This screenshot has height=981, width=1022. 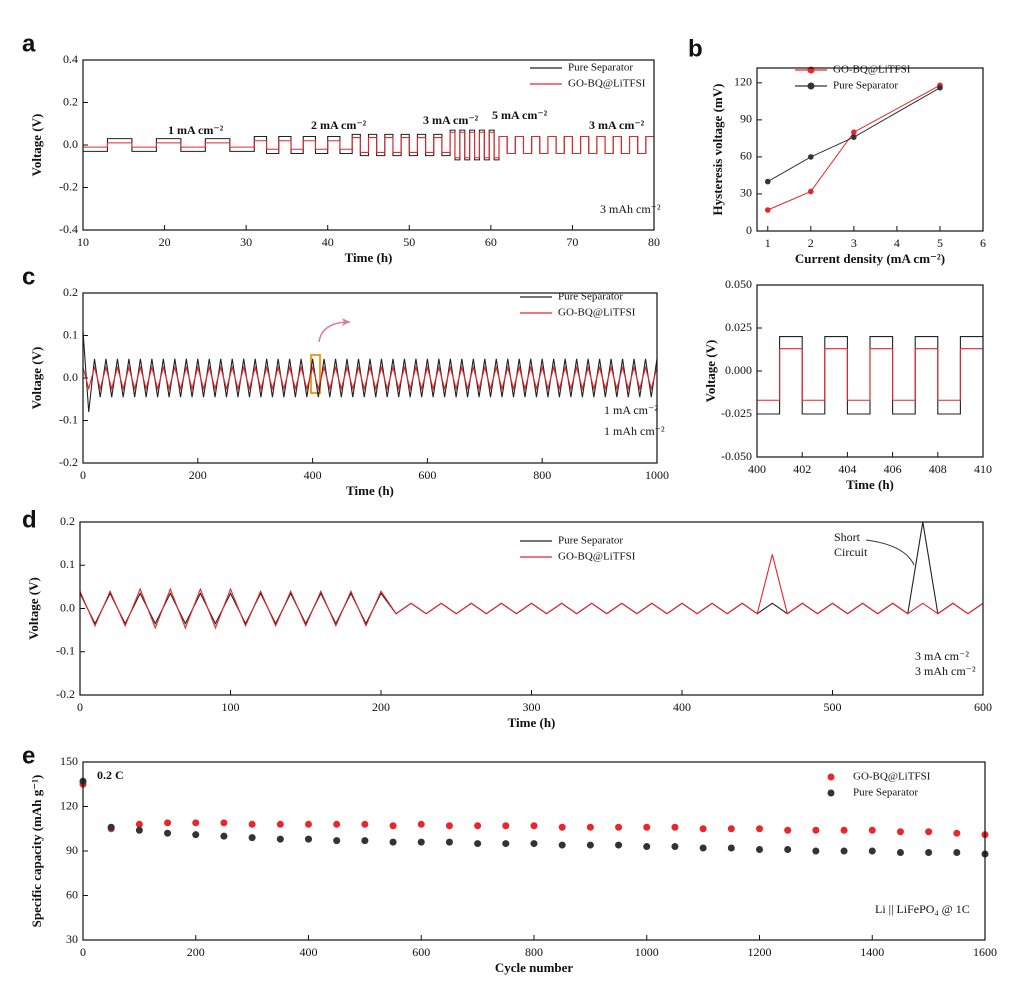 What do you see at coordinates (847, 469) in the screenshot?
I see `x-tick-label: 404` at bounding box center [847, 469].